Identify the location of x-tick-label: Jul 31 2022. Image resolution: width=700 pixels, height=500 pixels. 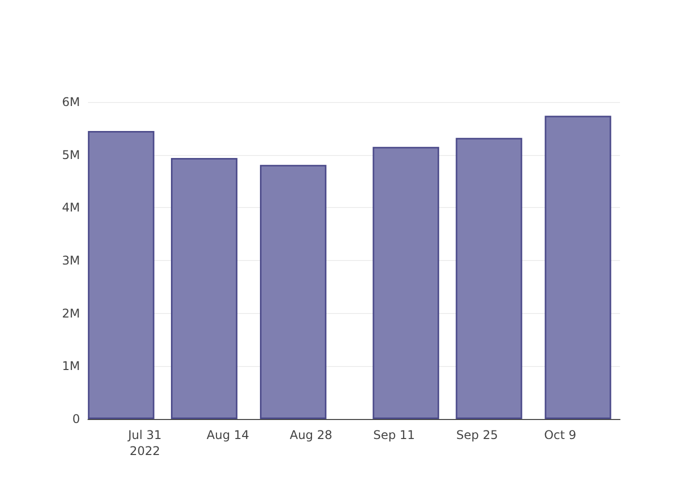
(144, 443).